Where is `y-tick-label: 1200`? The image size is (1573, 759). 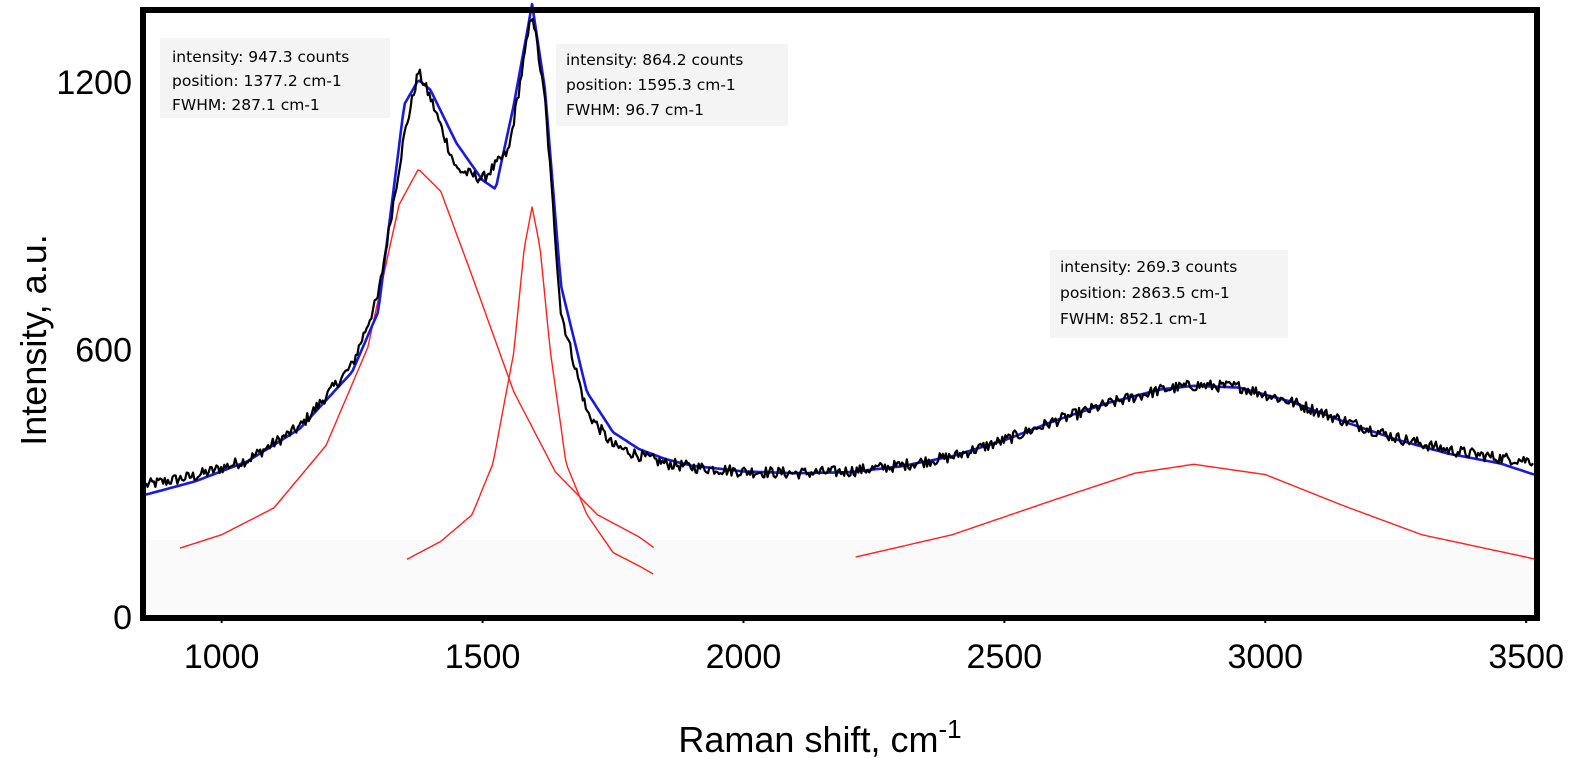 y-tick-label: 1200 is located at coordinates (94, 83).